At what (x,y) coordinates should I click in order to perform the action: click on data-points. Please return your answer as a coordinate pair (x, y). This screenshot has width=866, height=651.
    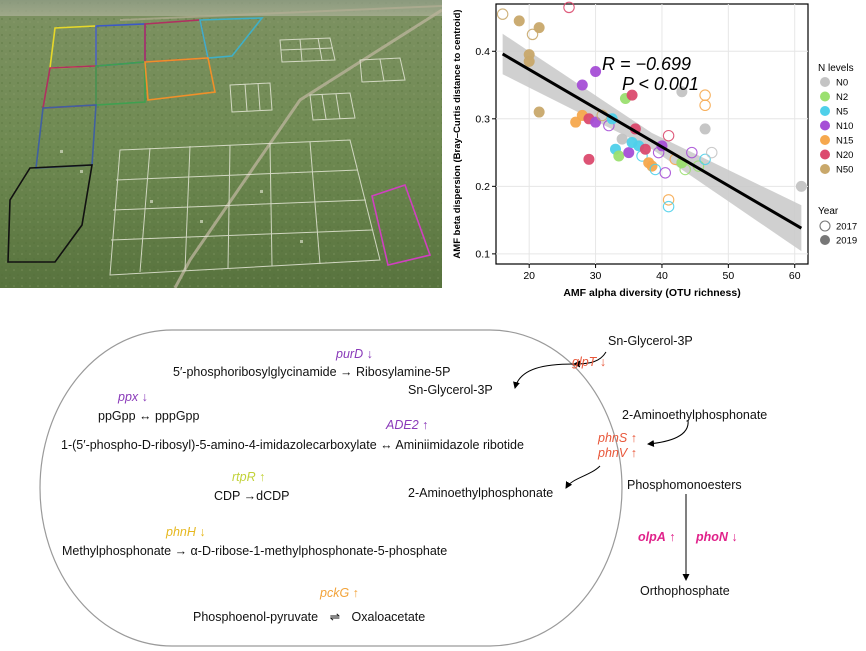
    Looking at the image, I should click on (651, 107).